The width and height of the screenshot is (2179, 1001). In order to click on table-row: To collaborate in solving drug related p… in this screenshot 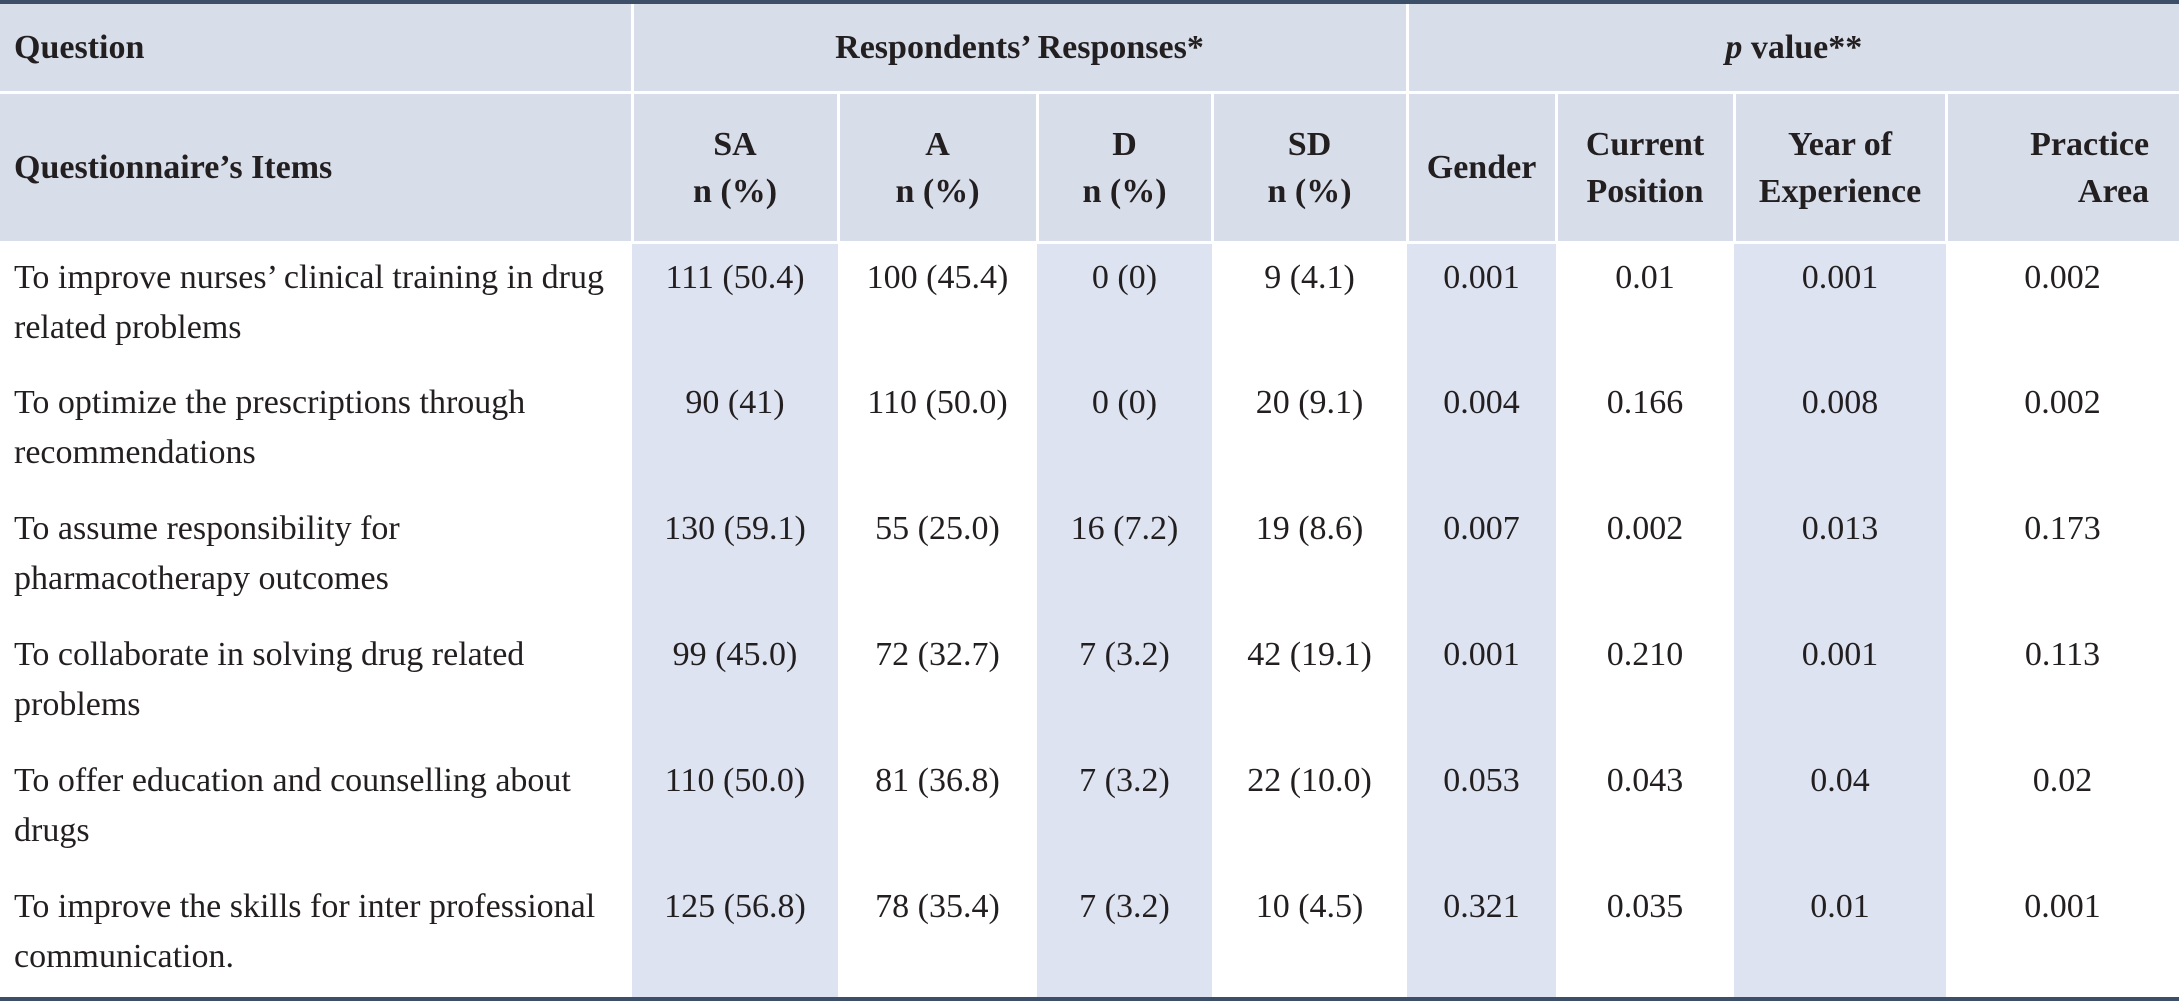, I will do `click(1089, 683)`.